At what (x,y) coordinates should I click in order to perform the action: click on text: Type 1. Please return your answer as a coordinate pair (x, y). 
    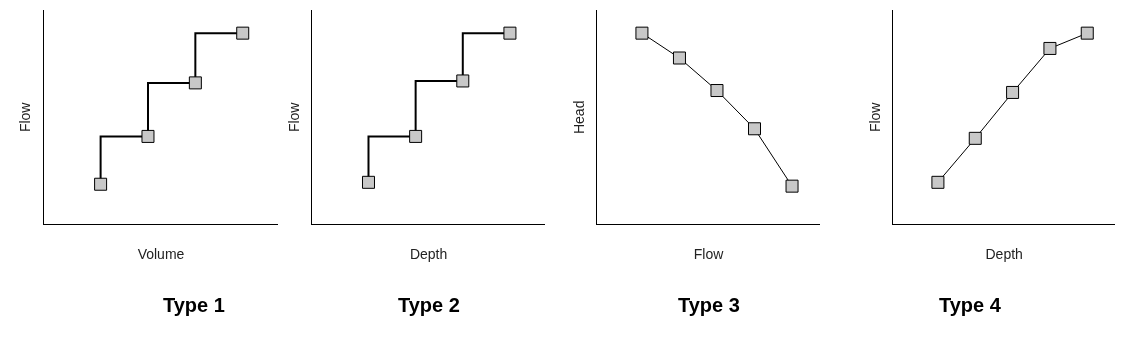
    Looking at the image, I should click on (194, 305).